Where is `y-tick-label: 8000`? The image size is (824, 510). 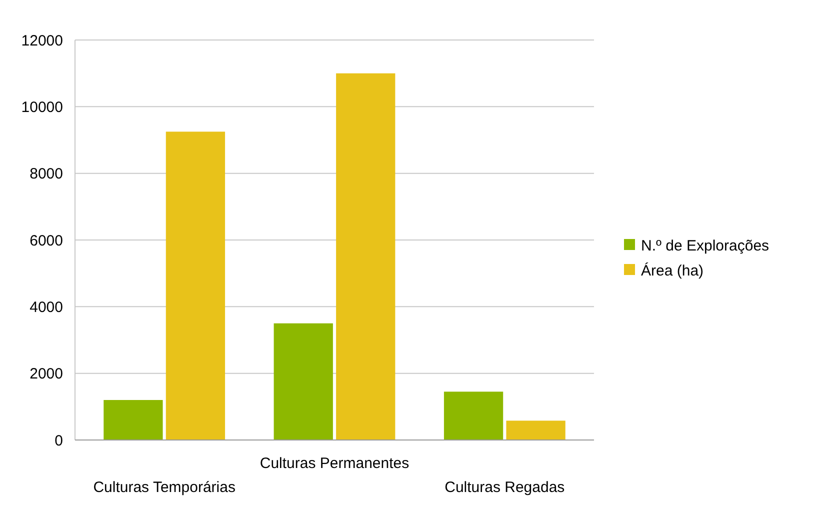 y-tick-label: 8000 is located at coordinates (46, 174).